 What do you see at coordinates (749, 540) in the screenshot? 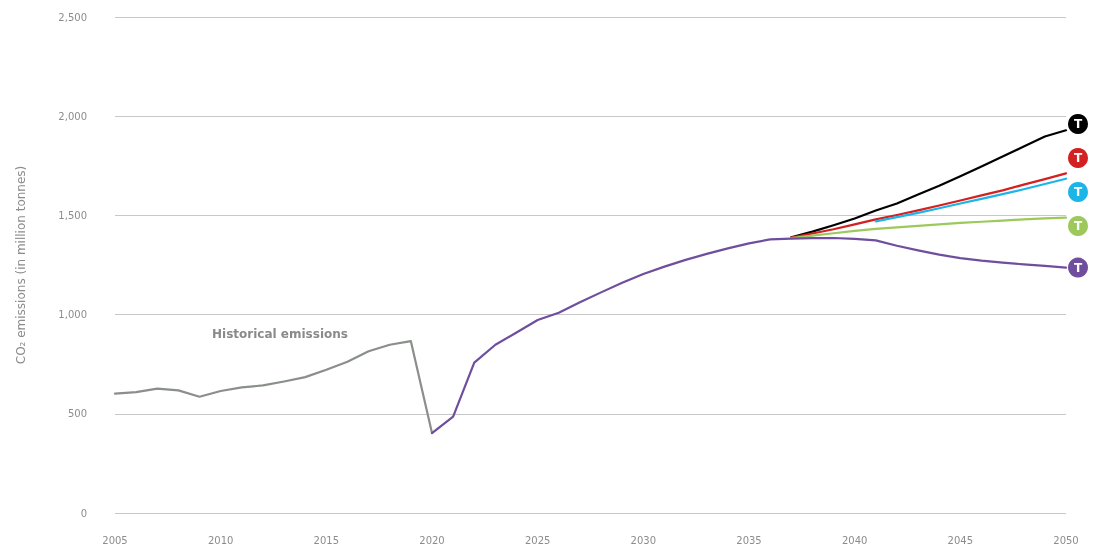
I see `x-tick-label: 2035` at bounding box center [749, 540].